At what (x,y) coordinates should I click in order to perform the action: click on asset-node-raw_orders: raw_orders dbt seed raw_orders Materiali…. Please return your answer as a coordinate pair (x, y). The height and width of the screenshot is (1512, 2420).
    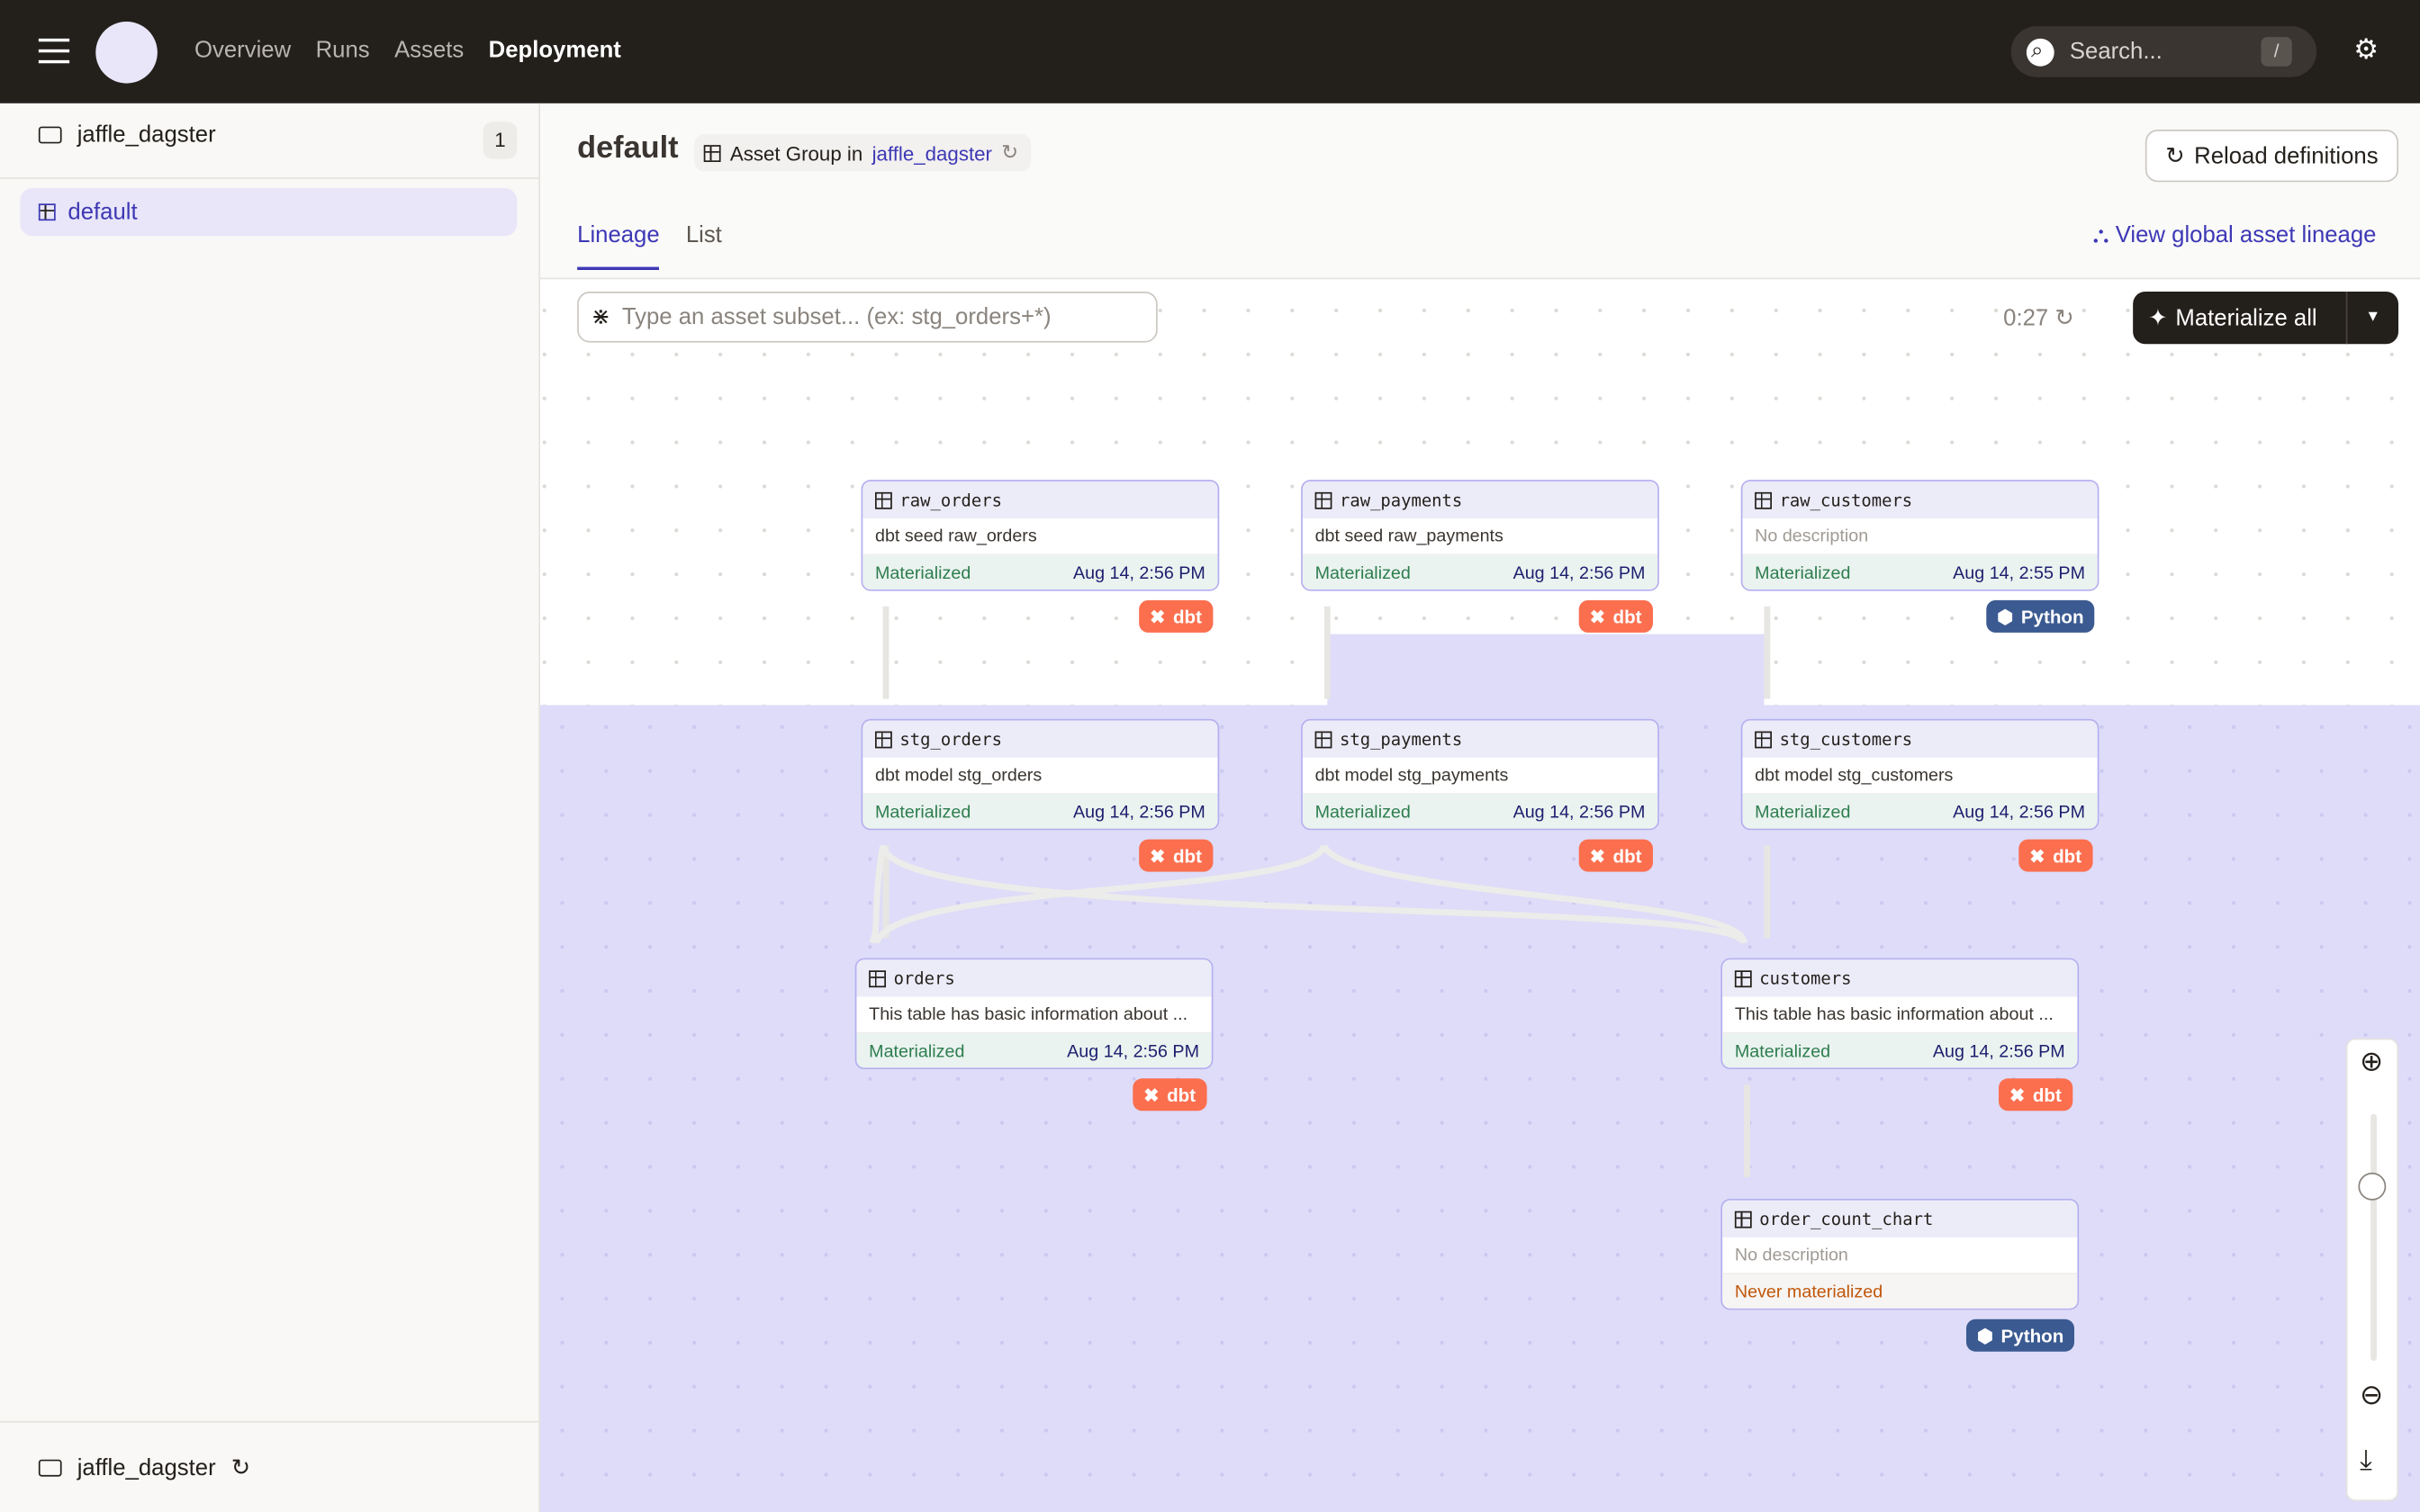
    Looking at the image, I should click on (1040, 535).